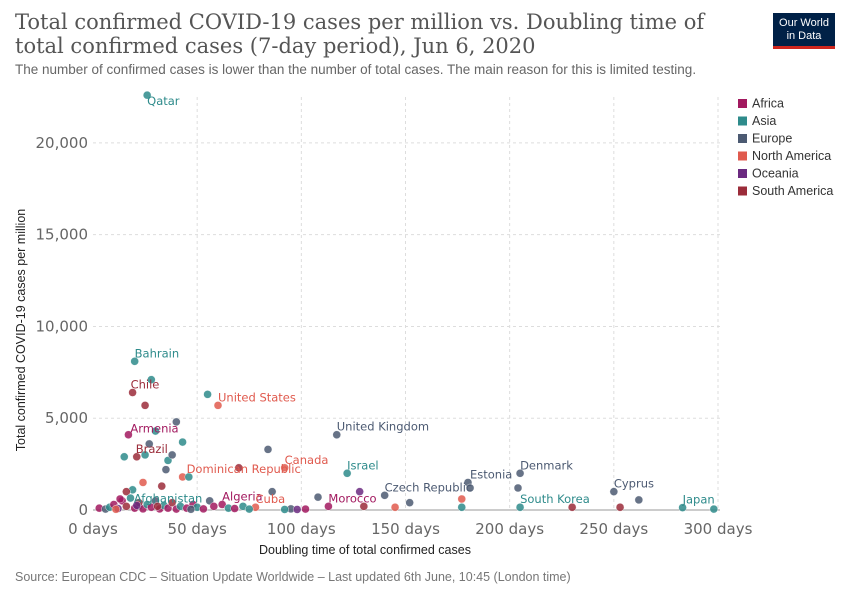 This screenshot has height=600, width=850. I want to click on point-label: Dominican Republic, so click(244, 469).